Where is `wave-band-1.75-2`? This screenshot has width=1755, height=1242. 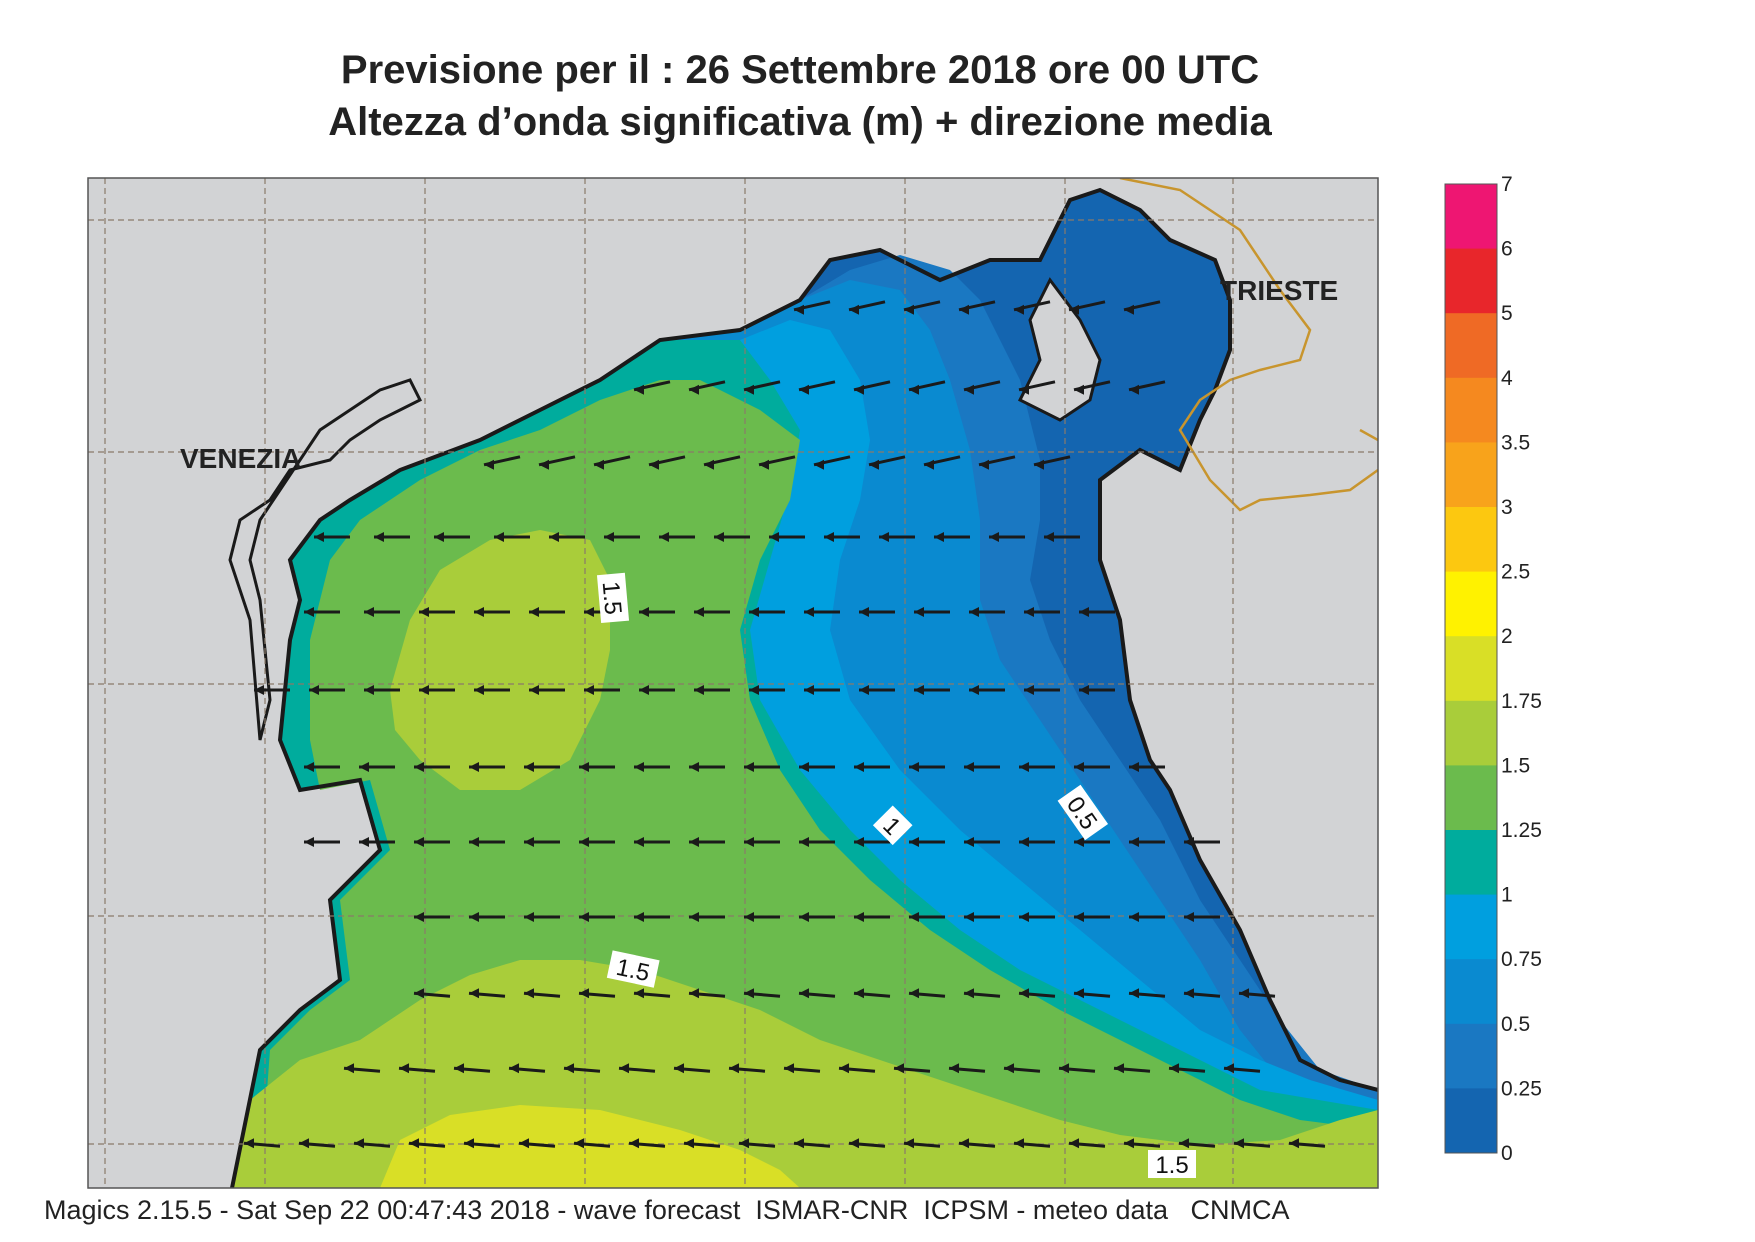 wave-band-1.75-2 is located at coordinates (590, 1146).